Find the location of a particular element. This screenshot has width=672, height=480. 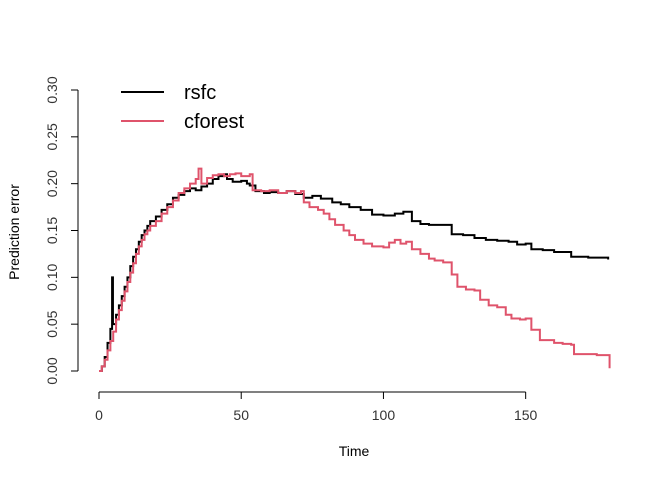

y-tick-label: 0.00 is located at coordinates (52, 370).